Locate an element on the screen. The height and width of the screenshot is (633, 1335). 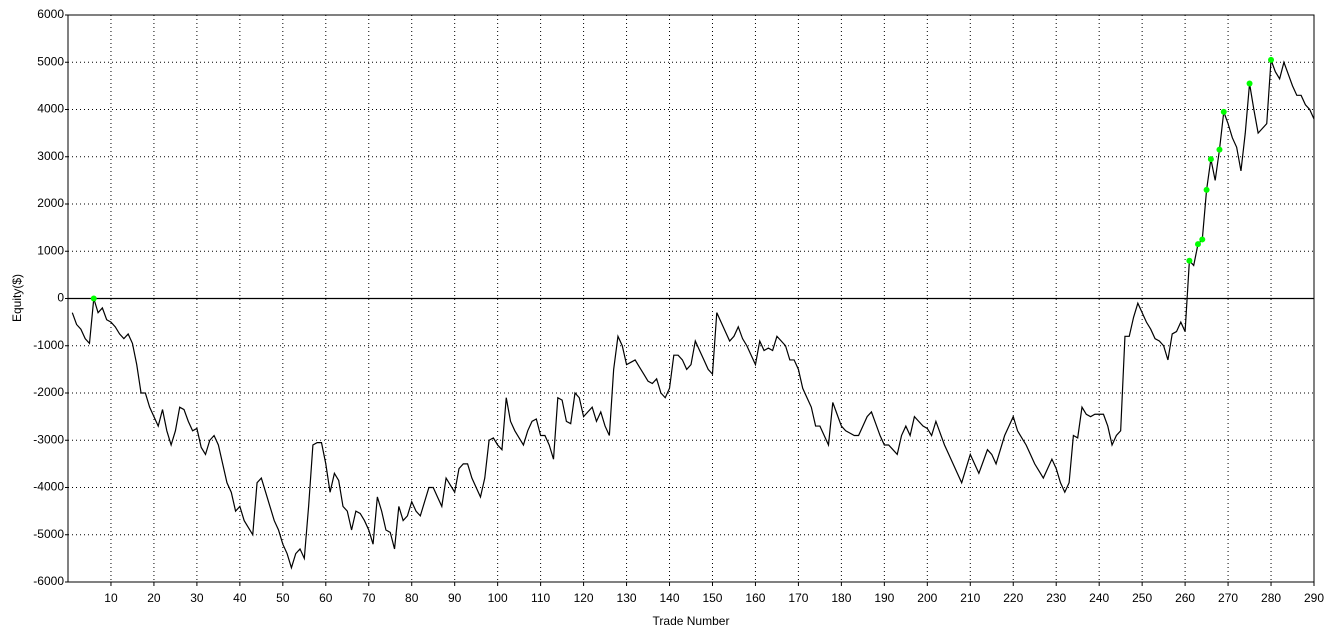
y-tick-label: 3000 is located at coordinates (50, 156).